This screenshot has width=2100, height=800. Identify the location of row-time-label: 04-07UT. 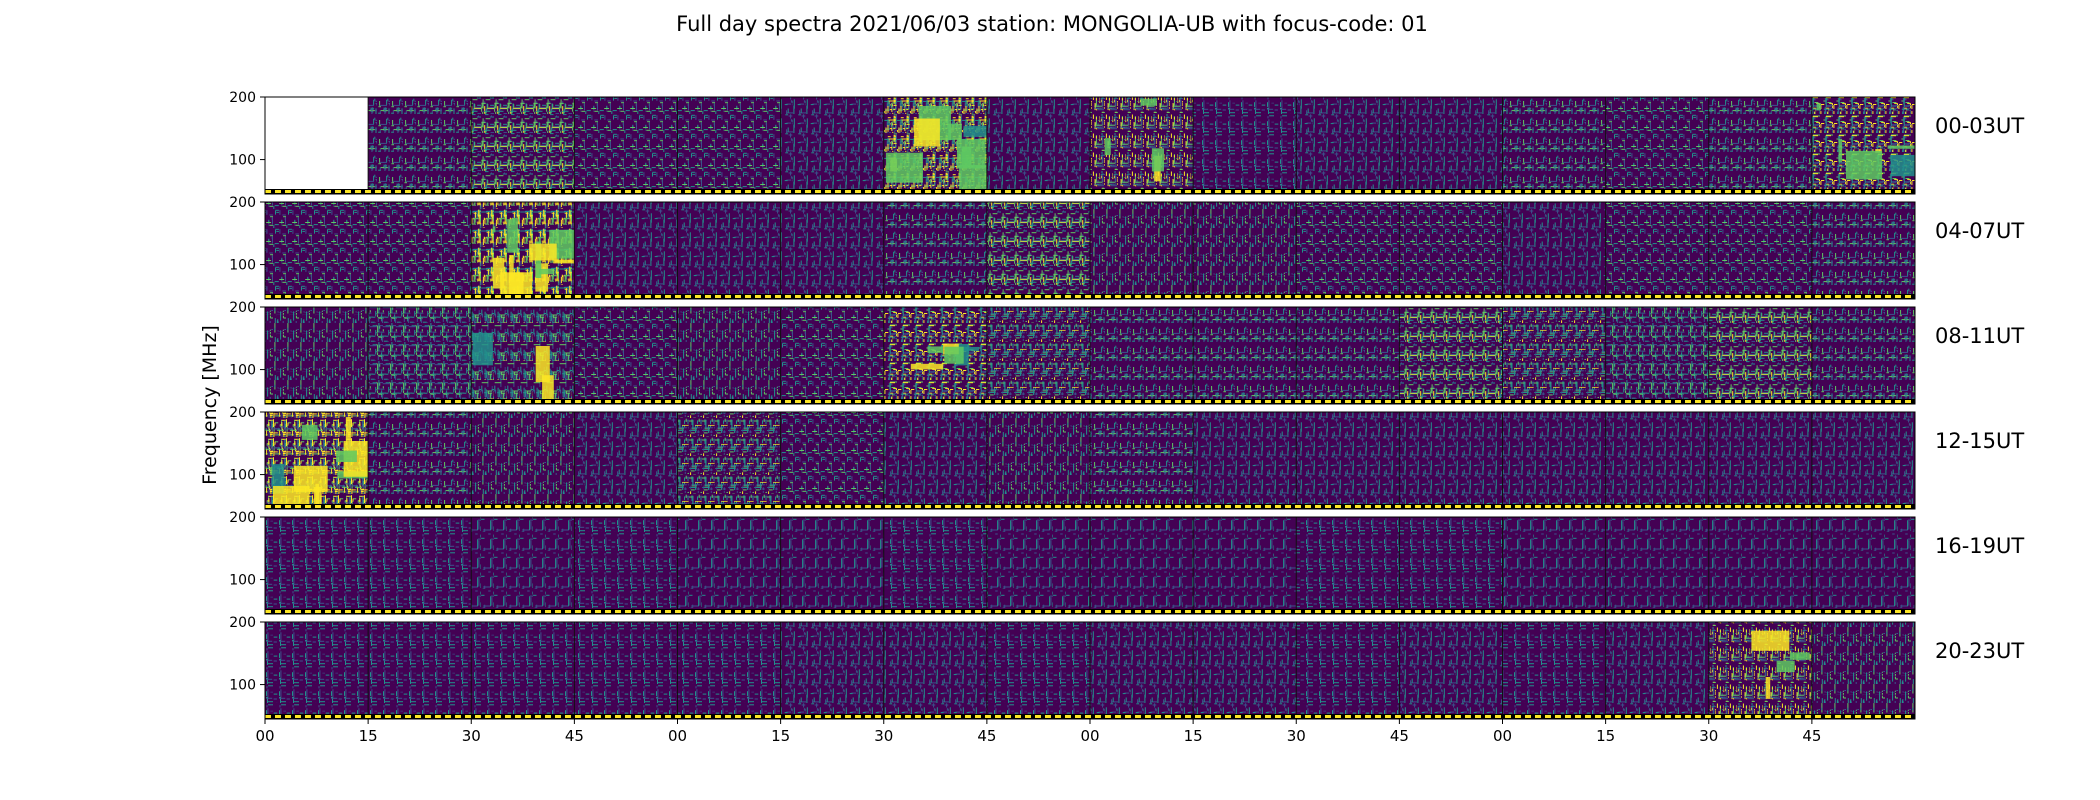
(1979, 231).